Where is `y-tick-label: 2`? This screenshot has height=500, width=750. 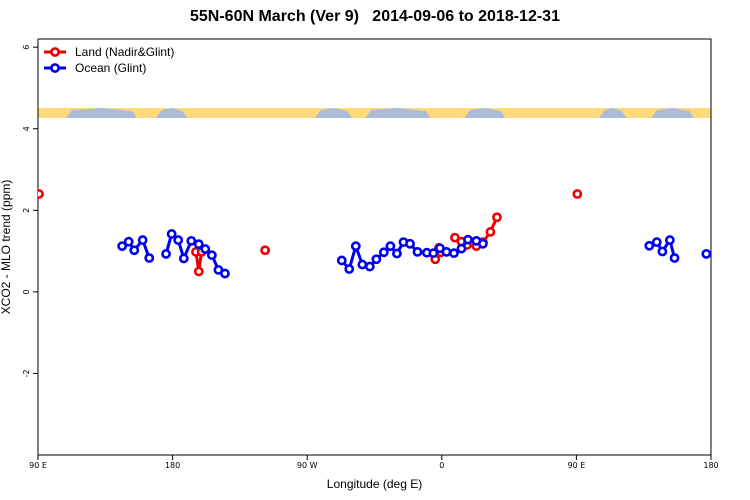
y-tick-label: 2 is located at coordinates (26, 210).